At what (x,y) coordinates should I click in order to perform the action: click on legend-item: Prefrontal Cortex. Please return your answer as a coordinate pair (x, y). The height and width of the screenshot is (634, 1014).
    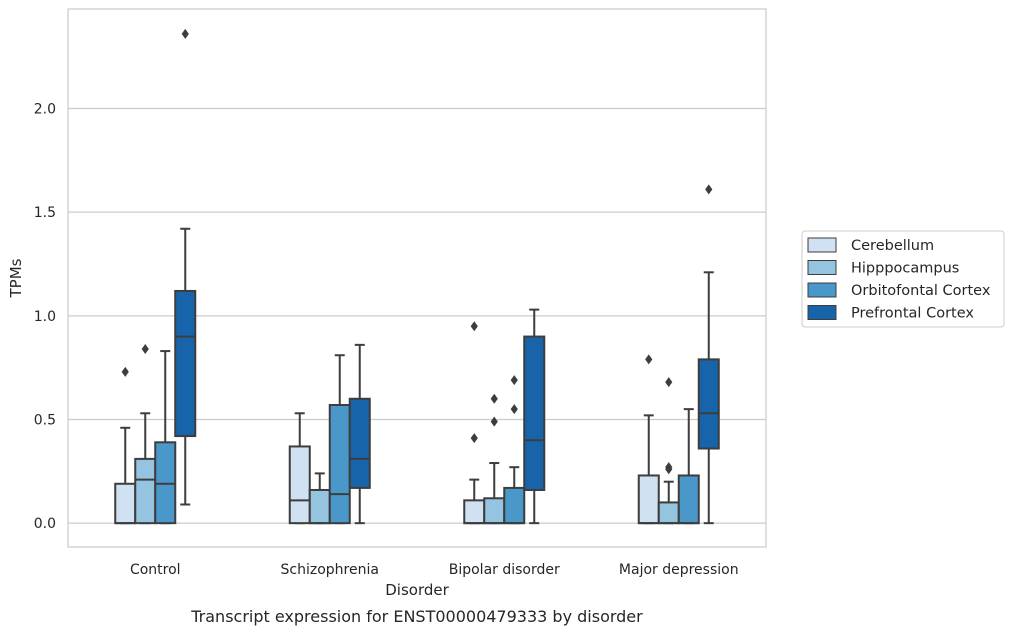
    Looking at the image, I should click on (890, 313).